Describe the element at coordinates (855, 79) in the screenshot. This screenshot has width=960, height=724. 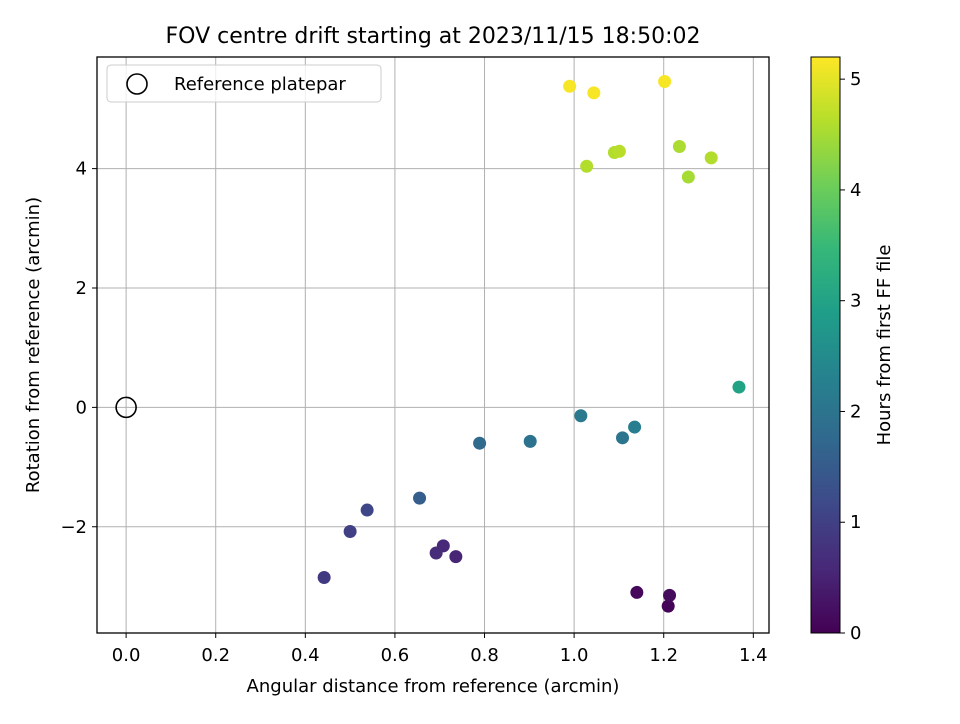
I see `colorbar-tick-label: 5` at that location.